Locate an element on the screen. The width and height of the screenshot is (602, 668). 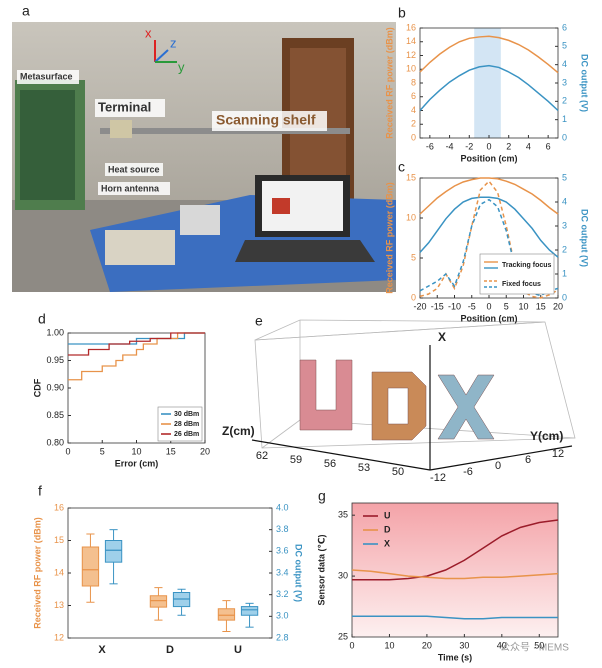
x-tick-label: -6 is located at coordinates (430, 146).